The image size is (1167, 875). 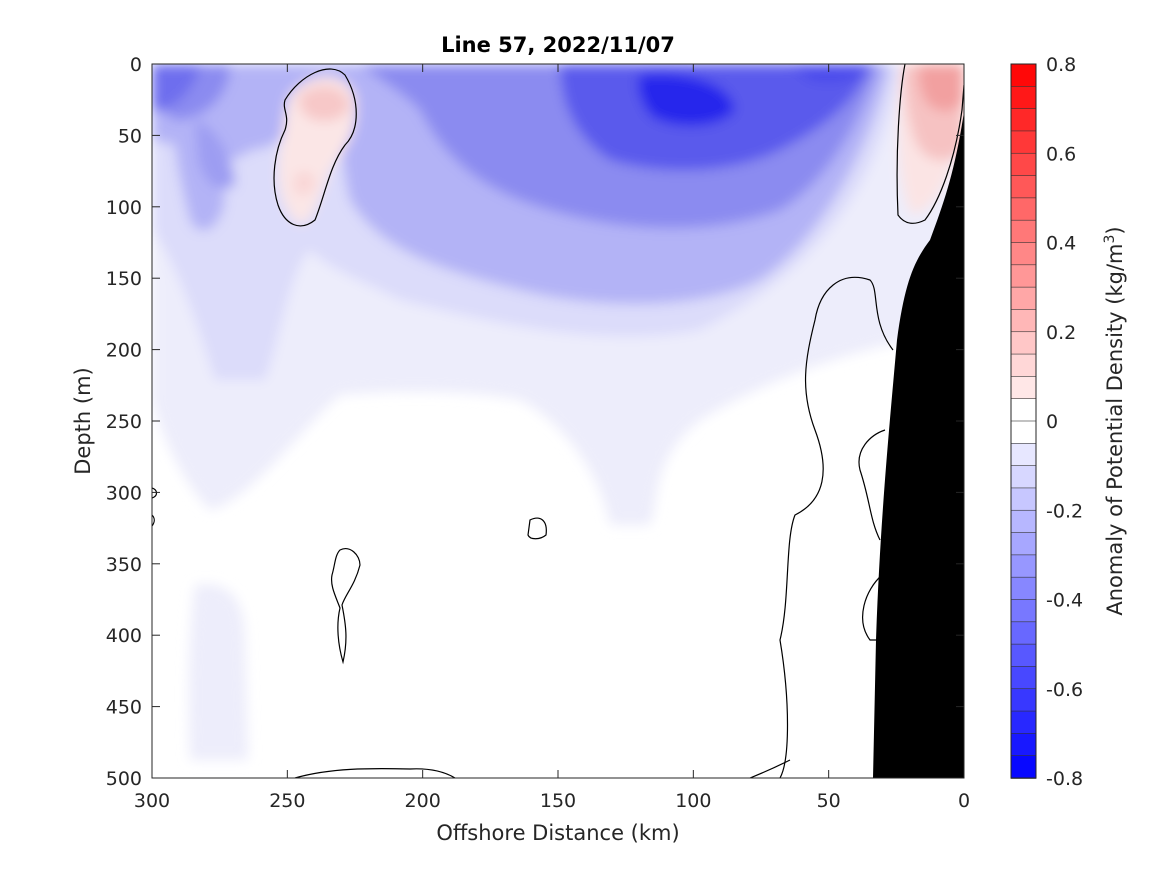 I want to click on y-tick-label: 0, so click(x=136, y=65).